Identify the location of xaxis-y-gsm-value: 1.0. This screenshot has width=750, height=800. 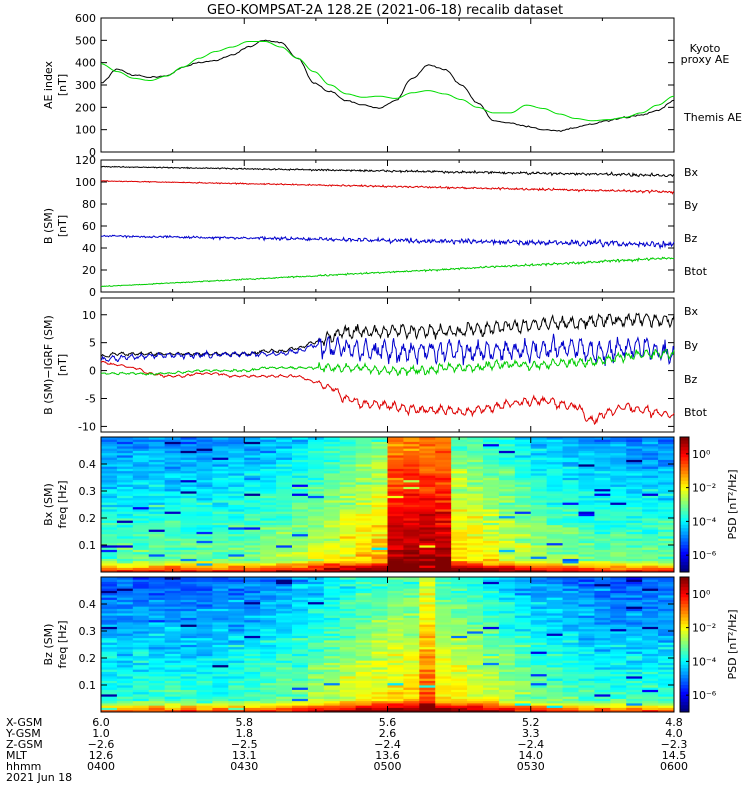
(101, 733).